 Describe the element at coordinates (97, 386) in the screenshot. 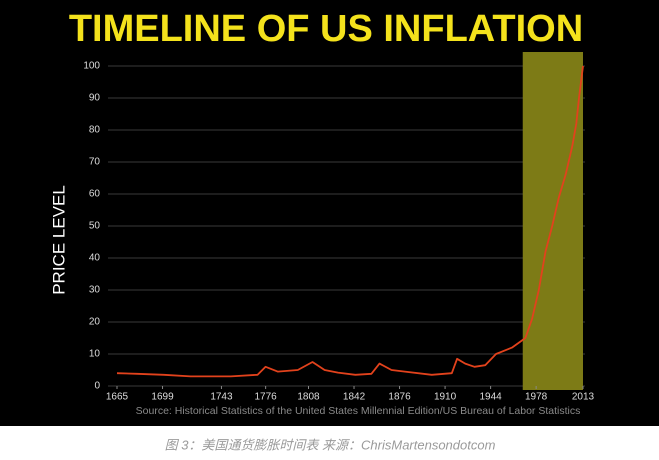

I see `y-tick-label: 0` at that location.